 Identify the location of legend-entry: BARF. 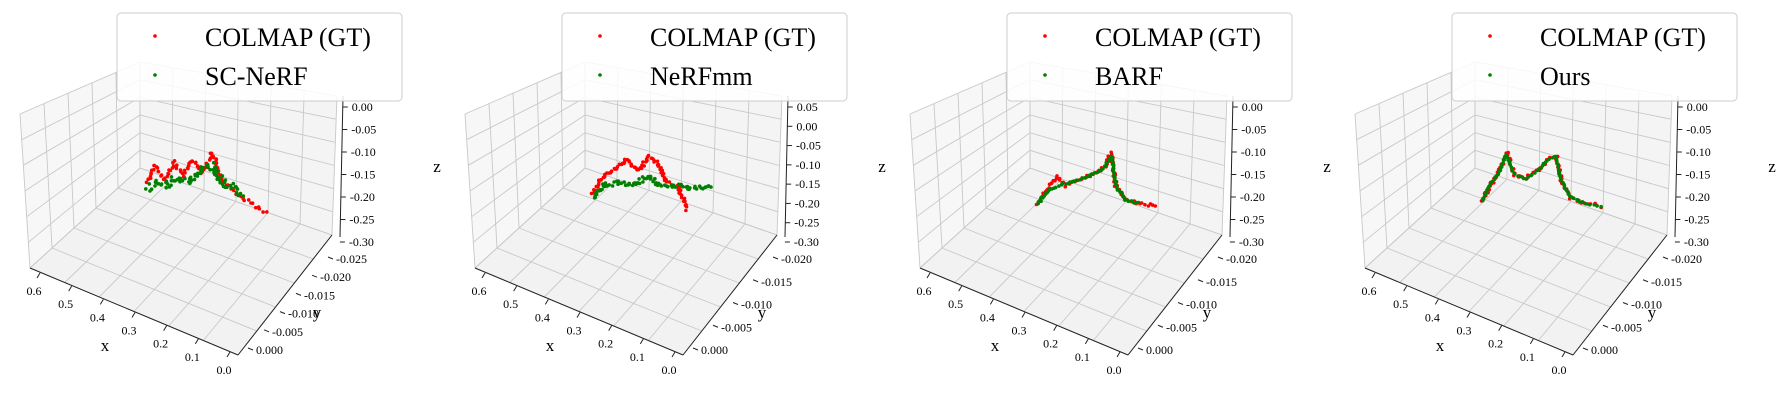
(1129, 76).